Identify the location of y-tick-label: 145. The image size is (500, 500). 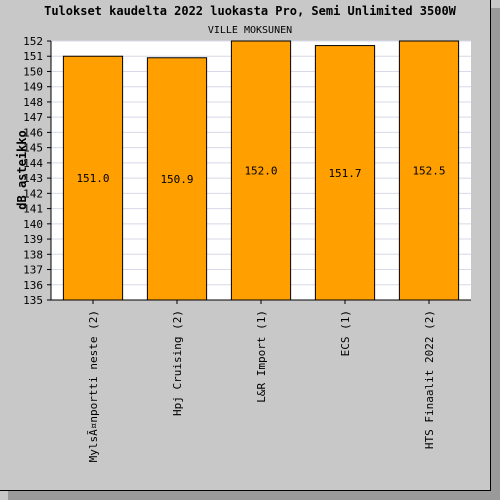
(33, 148).